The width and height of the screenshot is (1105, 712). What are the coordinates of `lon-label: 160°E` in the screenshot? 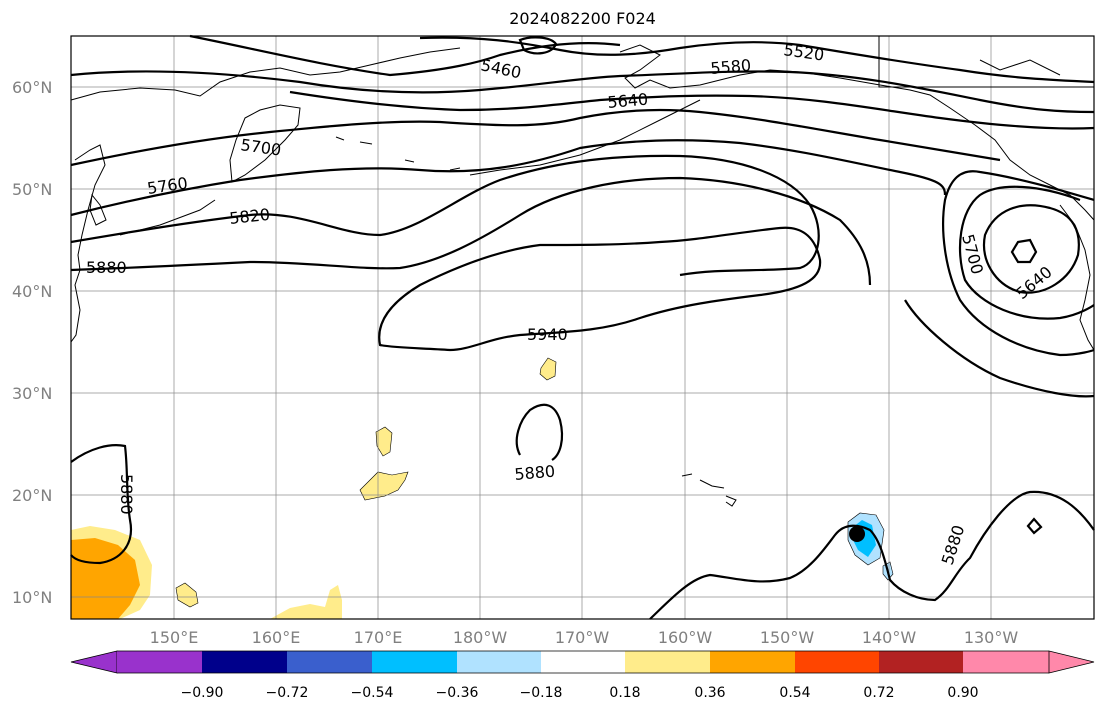 It's located at (276, 637).